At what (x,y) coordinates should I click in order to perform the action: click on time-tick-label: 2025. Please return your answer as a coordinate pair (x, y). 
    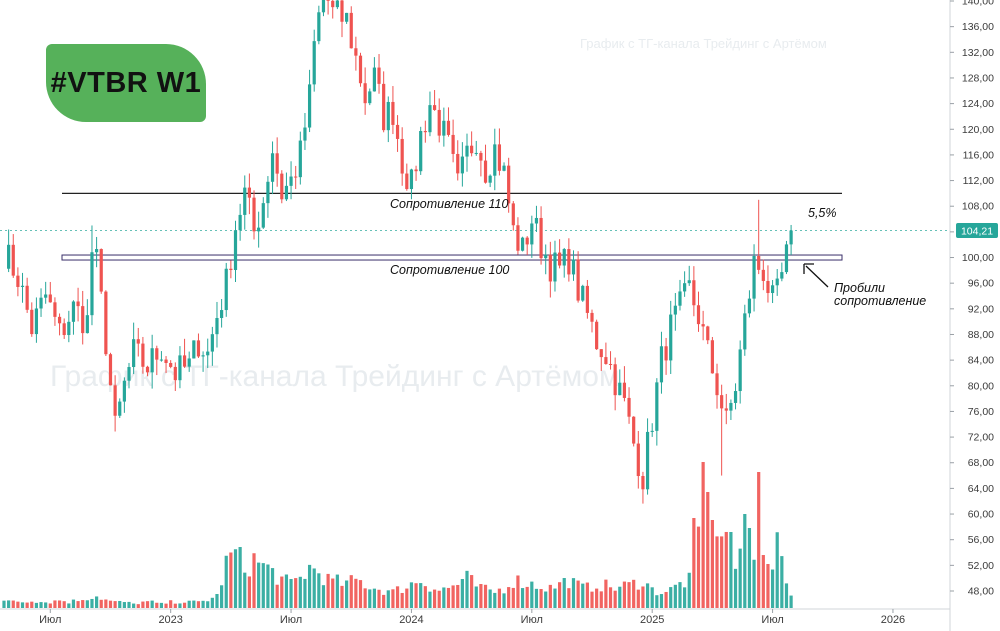
    Looking at the image, I should click on (652, 620).